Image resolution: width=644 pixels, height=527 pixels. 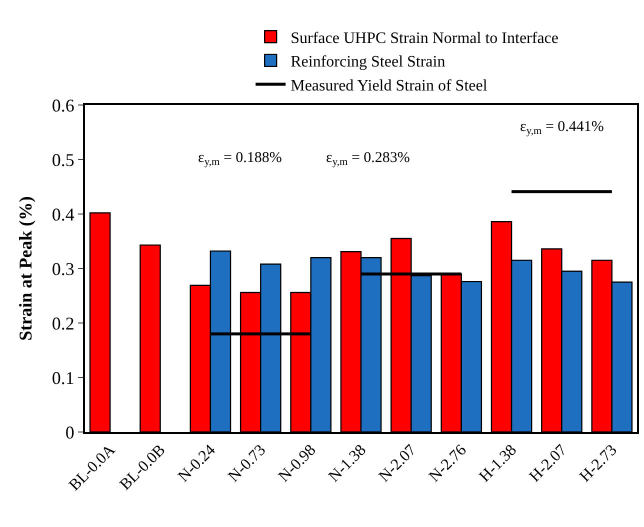 I want to click on y-tick-label: 0.6, so click(x=63, y=105).